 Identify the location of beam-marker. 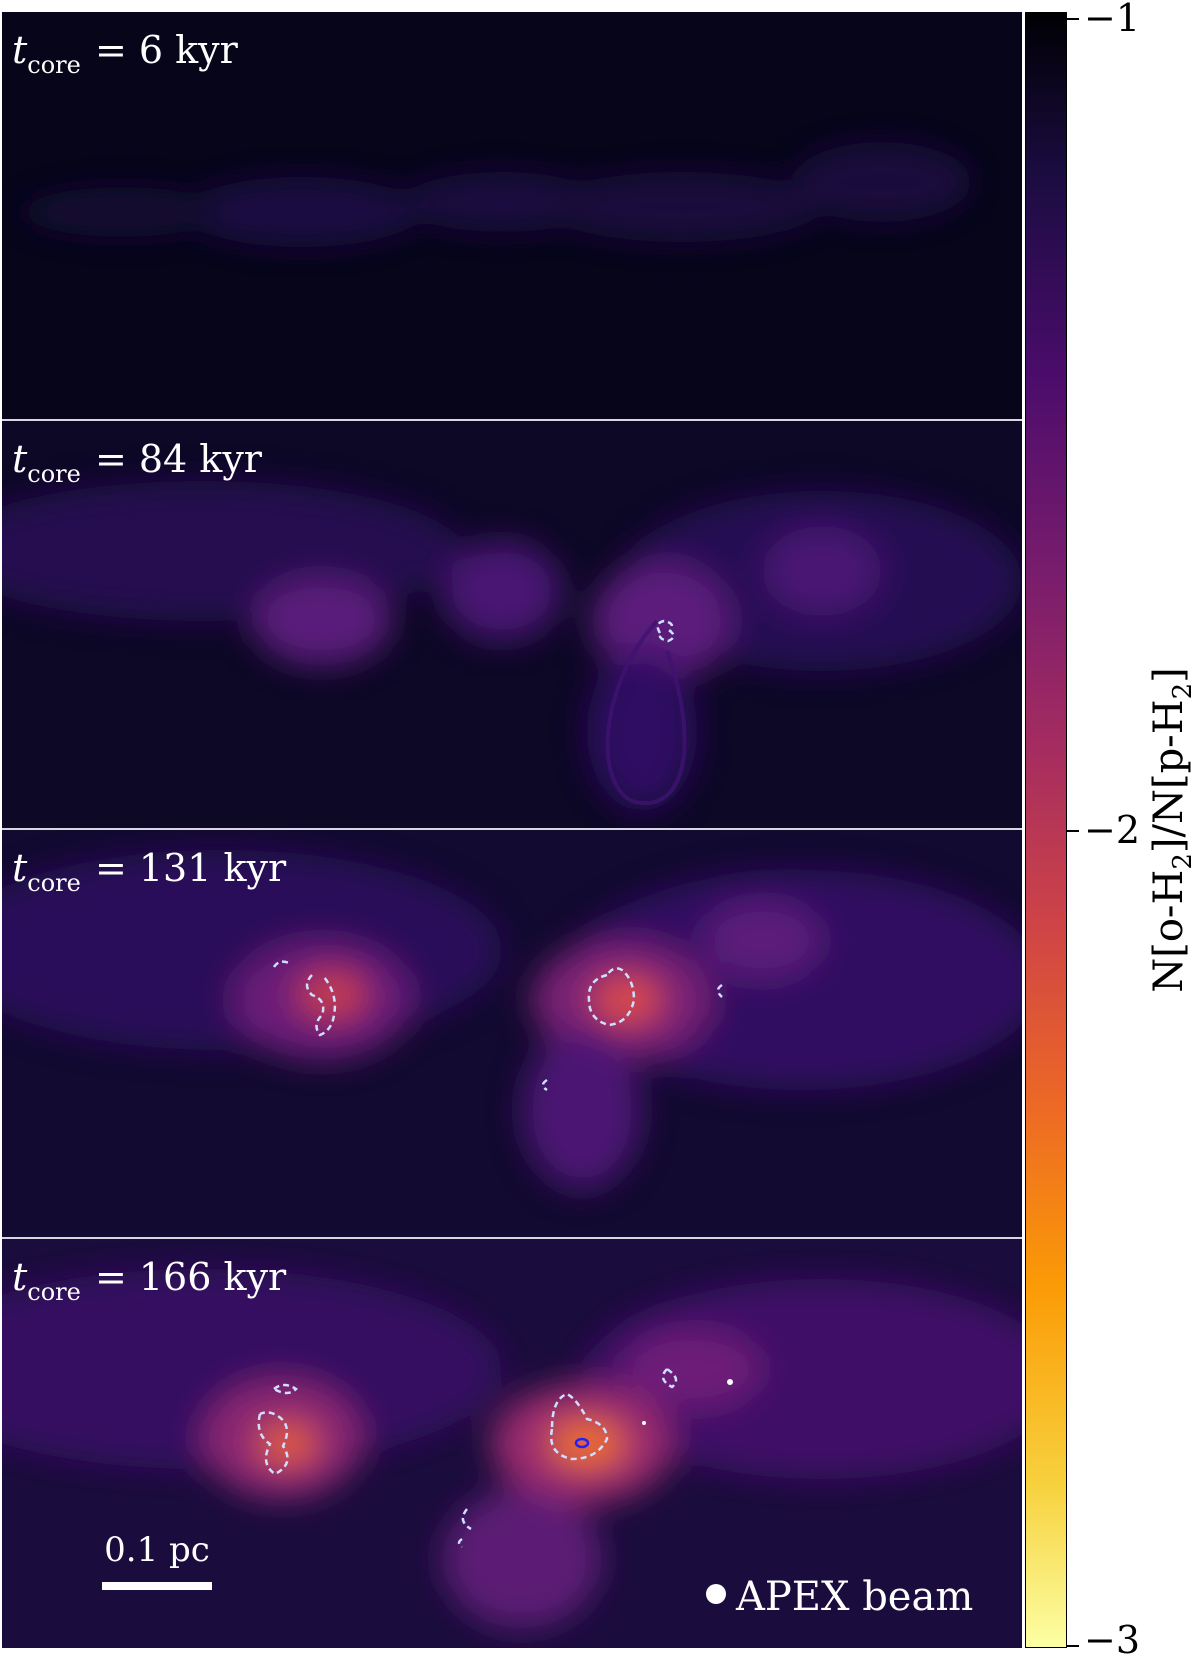
(716, 1594).